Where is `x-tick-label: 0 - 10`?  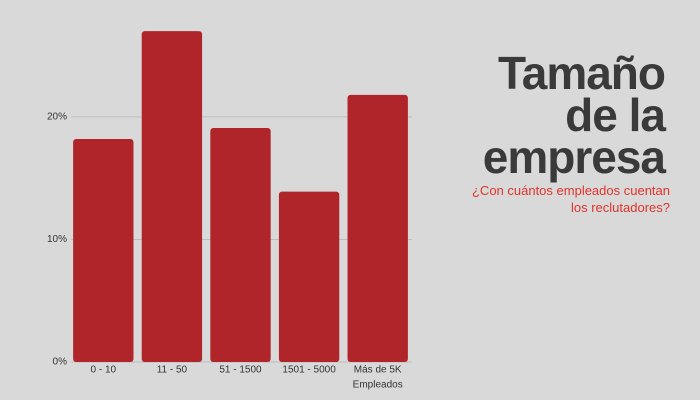 x-tick-label: 0 - 10 is located at coordinates (104, 370).